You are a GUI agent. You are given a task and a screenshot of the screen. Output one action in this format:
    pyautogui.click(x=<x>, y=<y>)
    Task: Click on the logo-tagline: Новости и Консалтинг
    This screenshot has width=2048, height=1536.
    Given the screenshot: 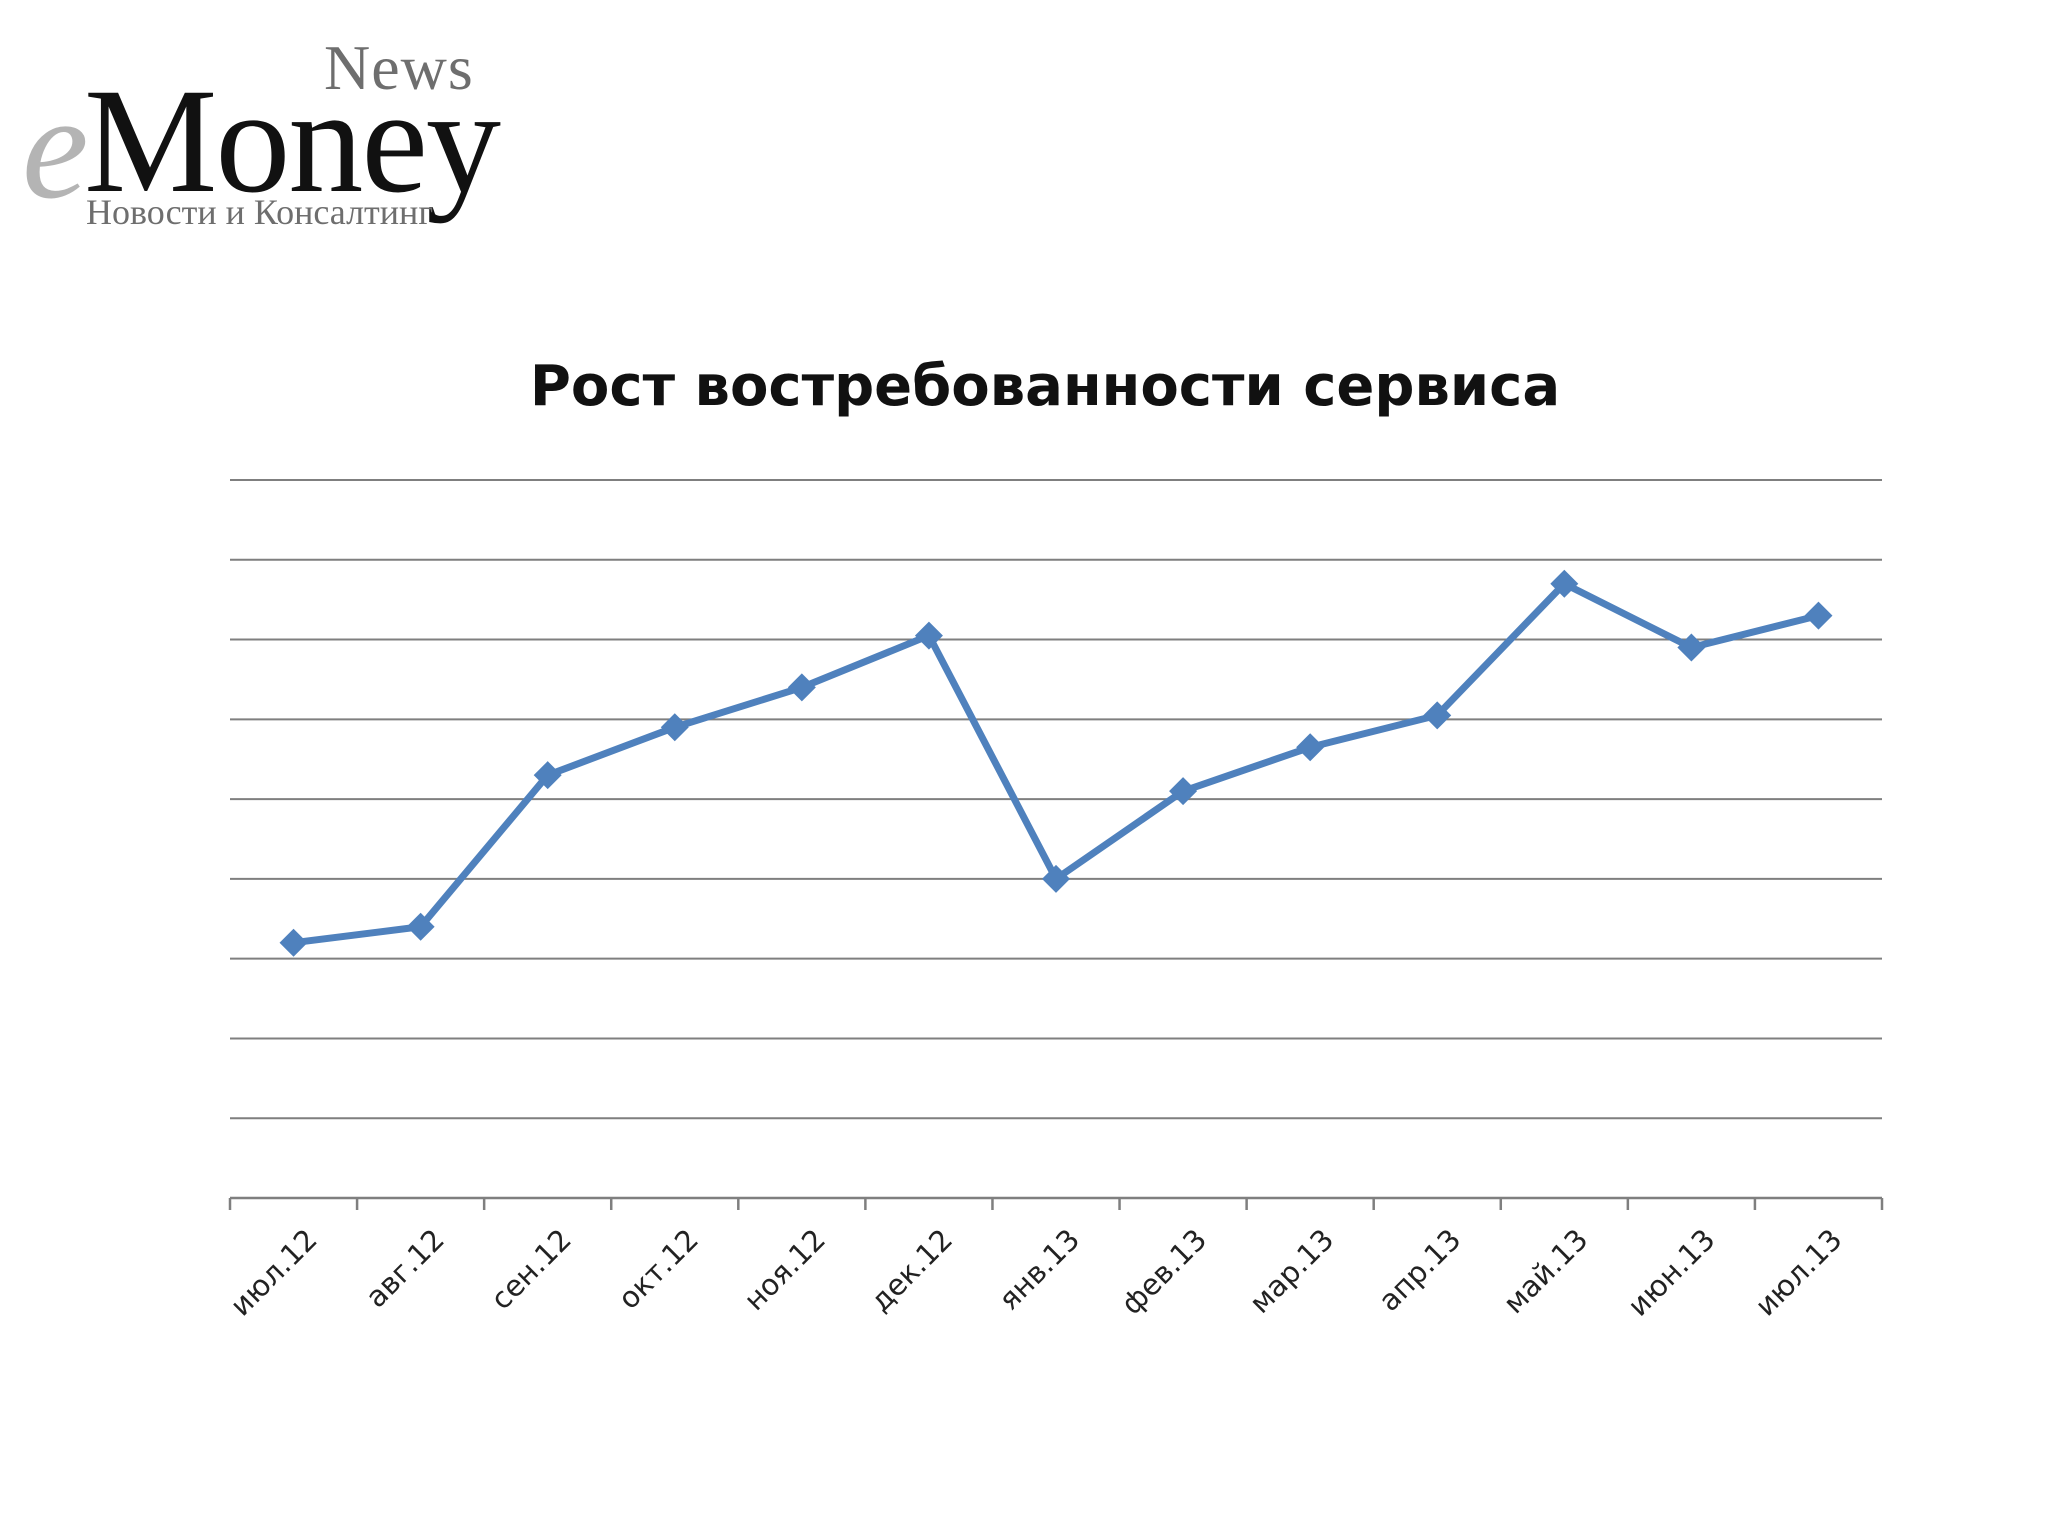 What is the action you would take?
    pyautogui.click(x=260, y=212)
    